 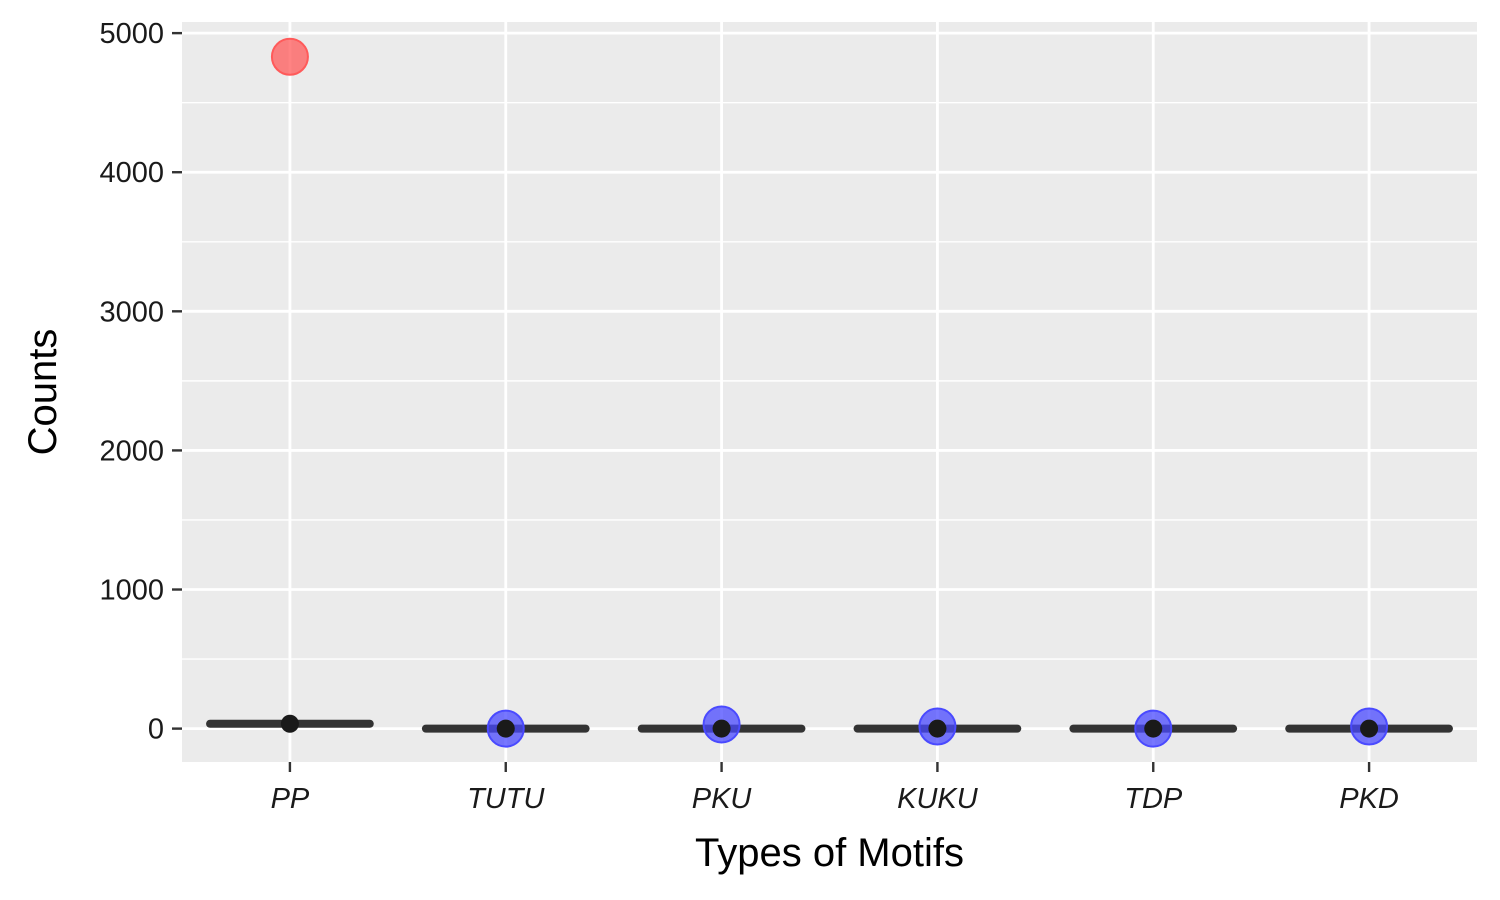 What do you see at coordinates (1369, 799) in the screenshot?
I see `x-tick-label: PKD` at bounding box center [1369, 799].